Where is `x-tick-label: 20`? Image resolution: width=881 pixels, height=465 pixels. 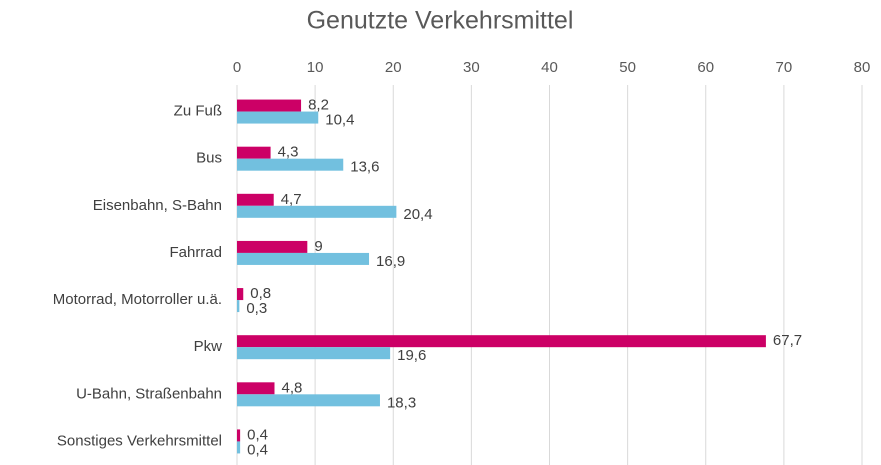 x-tick-label: 20 is located at coordinates (393, 67).